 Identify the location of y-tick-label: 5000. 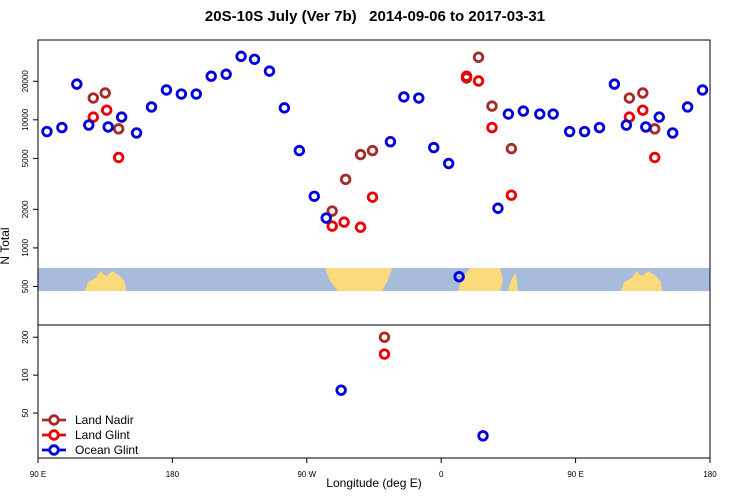
(25, 158).